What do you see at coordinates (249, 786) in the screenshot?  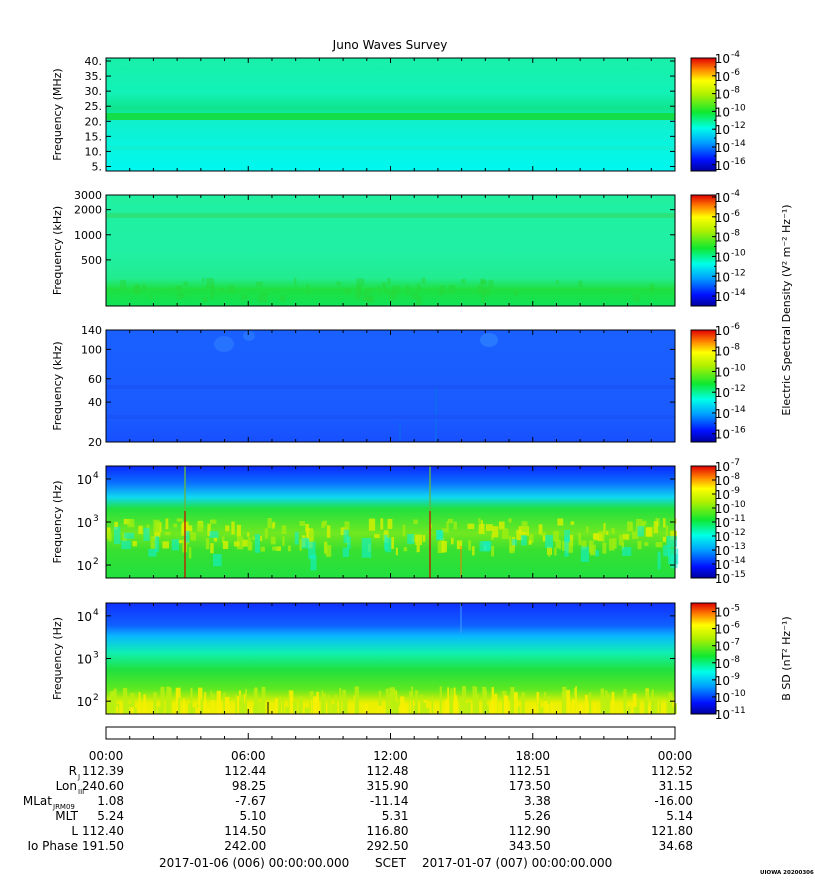 I see `ephemeris-value: 98.25` at bounding box center [249, 786].